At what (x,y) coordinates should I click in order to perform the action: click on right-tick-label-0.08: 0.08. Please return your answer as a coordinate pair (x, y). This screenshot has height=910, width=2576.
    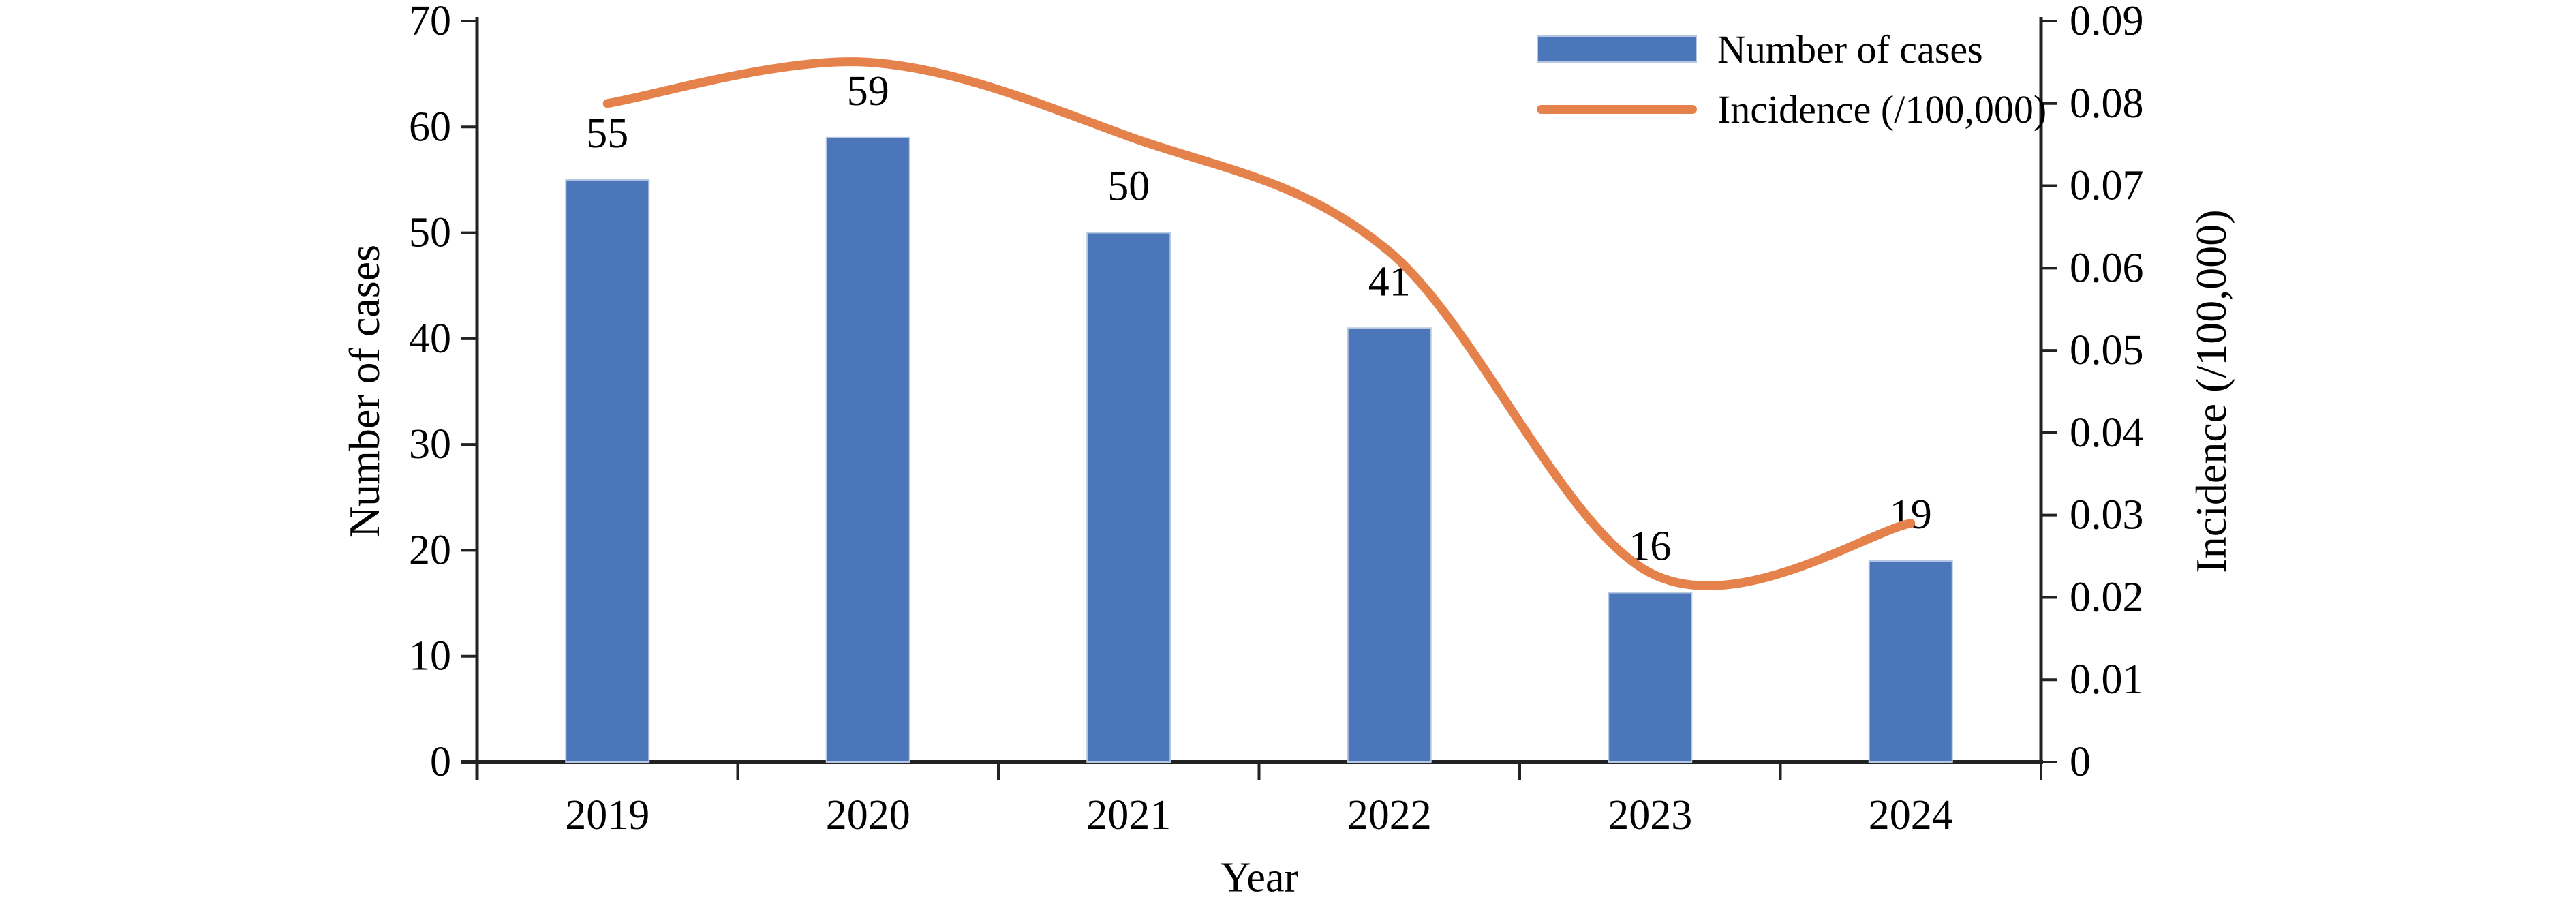
    Looking at the image, I should click on (2107, 103).